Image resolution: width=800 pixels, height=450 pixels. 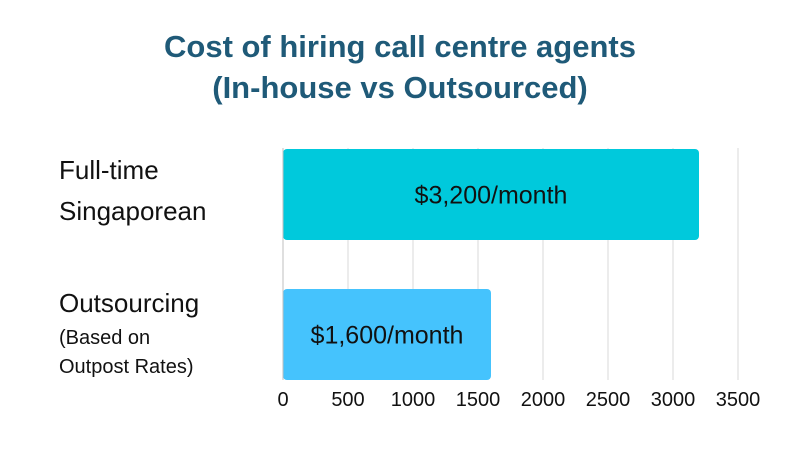 I want to click on data-label: $3,200/month, so click(x=491, y=196).